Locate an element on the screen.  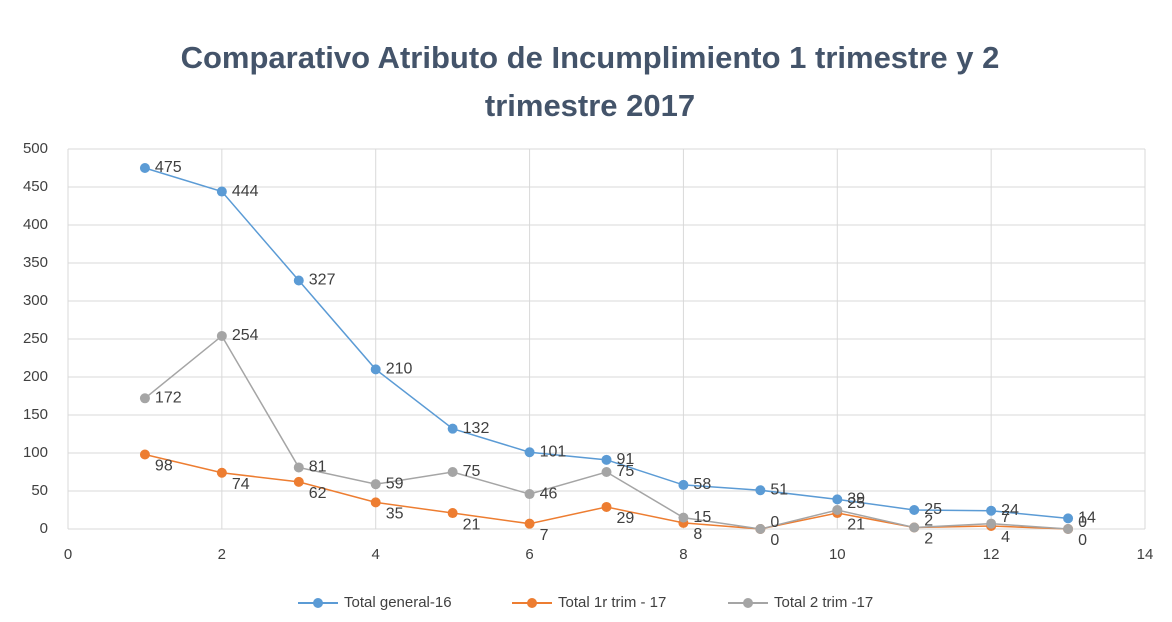
data-label: 172 is located at coordinates (168, 397).